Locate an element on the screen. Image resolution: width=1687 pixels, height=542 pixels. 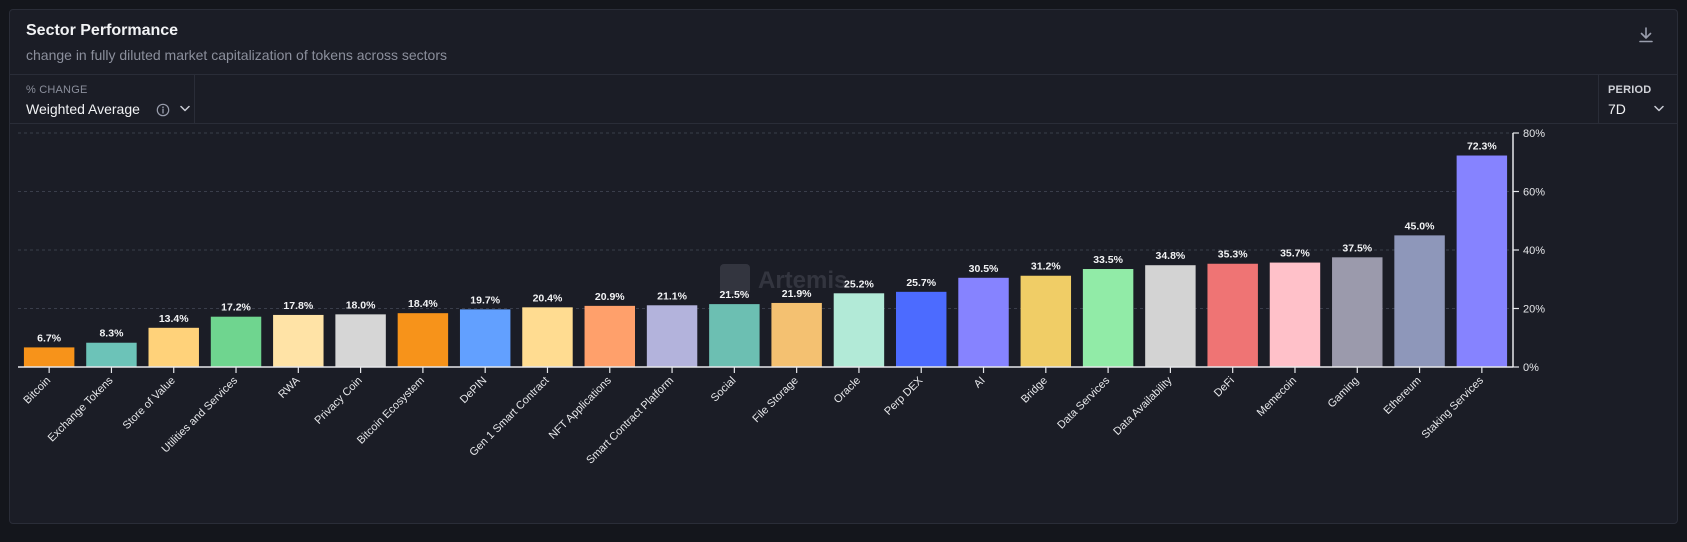
bar-value-label: 8.3% is located at coordinates (111, 334).